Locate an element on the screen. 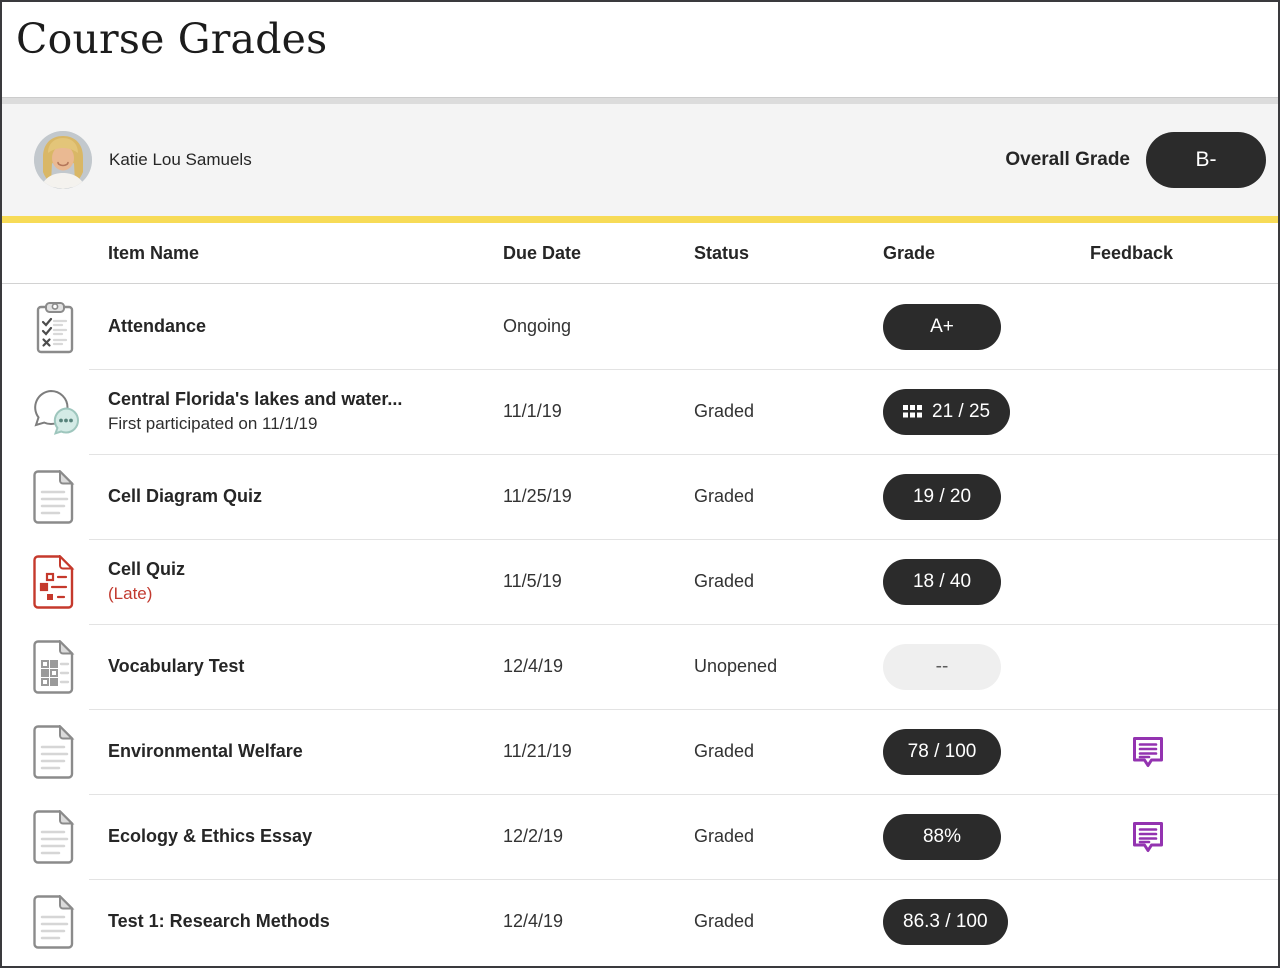  grade-pill: 86.3 / 100 is located at coordinates (945, 921).